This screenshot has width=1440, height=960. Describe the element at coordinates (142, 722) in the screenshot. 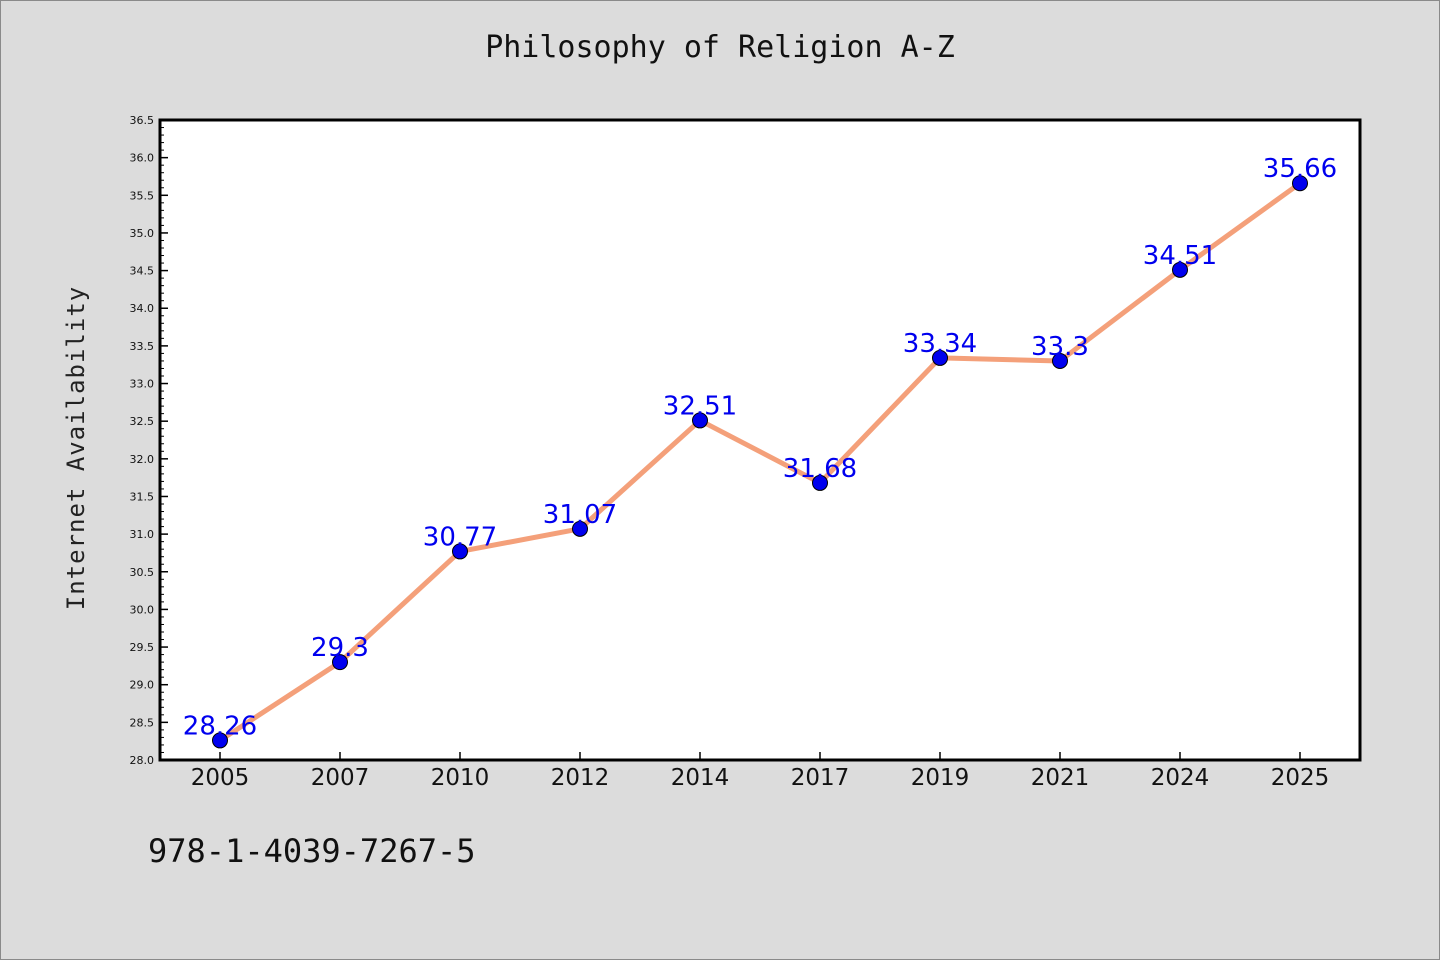

I see `y-tick-label: 28.5` at that location.